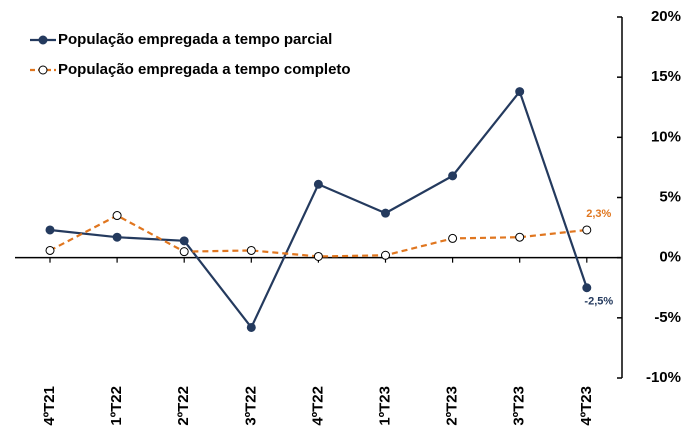 The image size is (689, 444). Describe the element at coordinates (667, 317) in the screenshot. I see `y-tick-label: -5%` at that location.